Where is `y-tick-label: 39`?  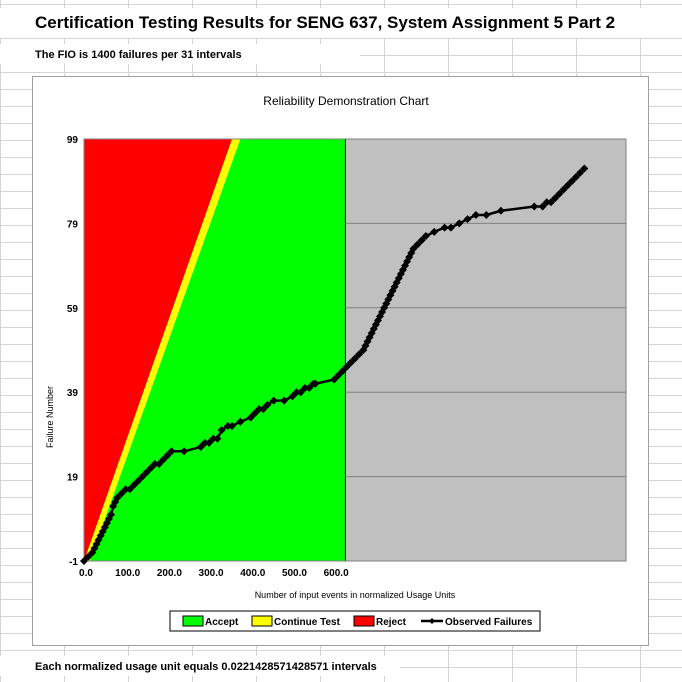
y-tick-label: 39 is located at coordinates (73, 393).